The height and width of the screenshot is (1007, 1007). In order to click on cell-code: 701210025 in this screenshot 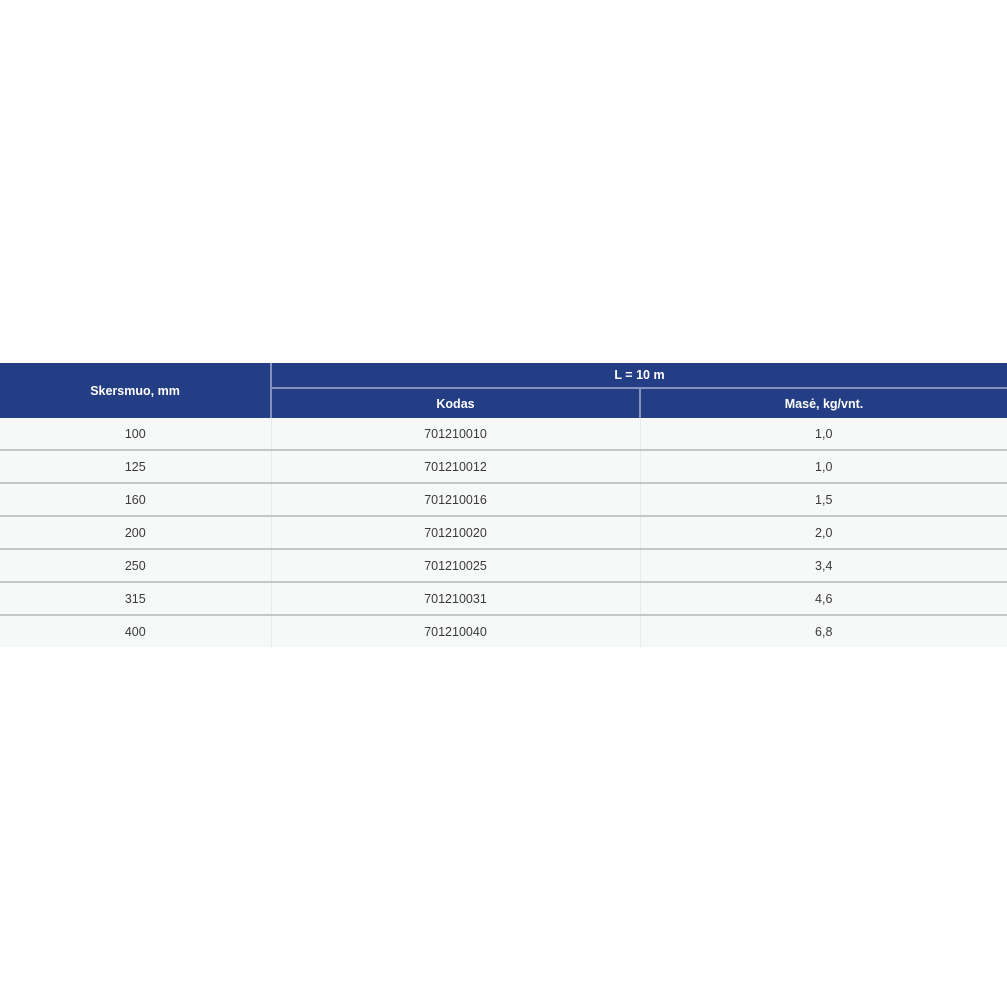, I will do `click(456, 565)`.